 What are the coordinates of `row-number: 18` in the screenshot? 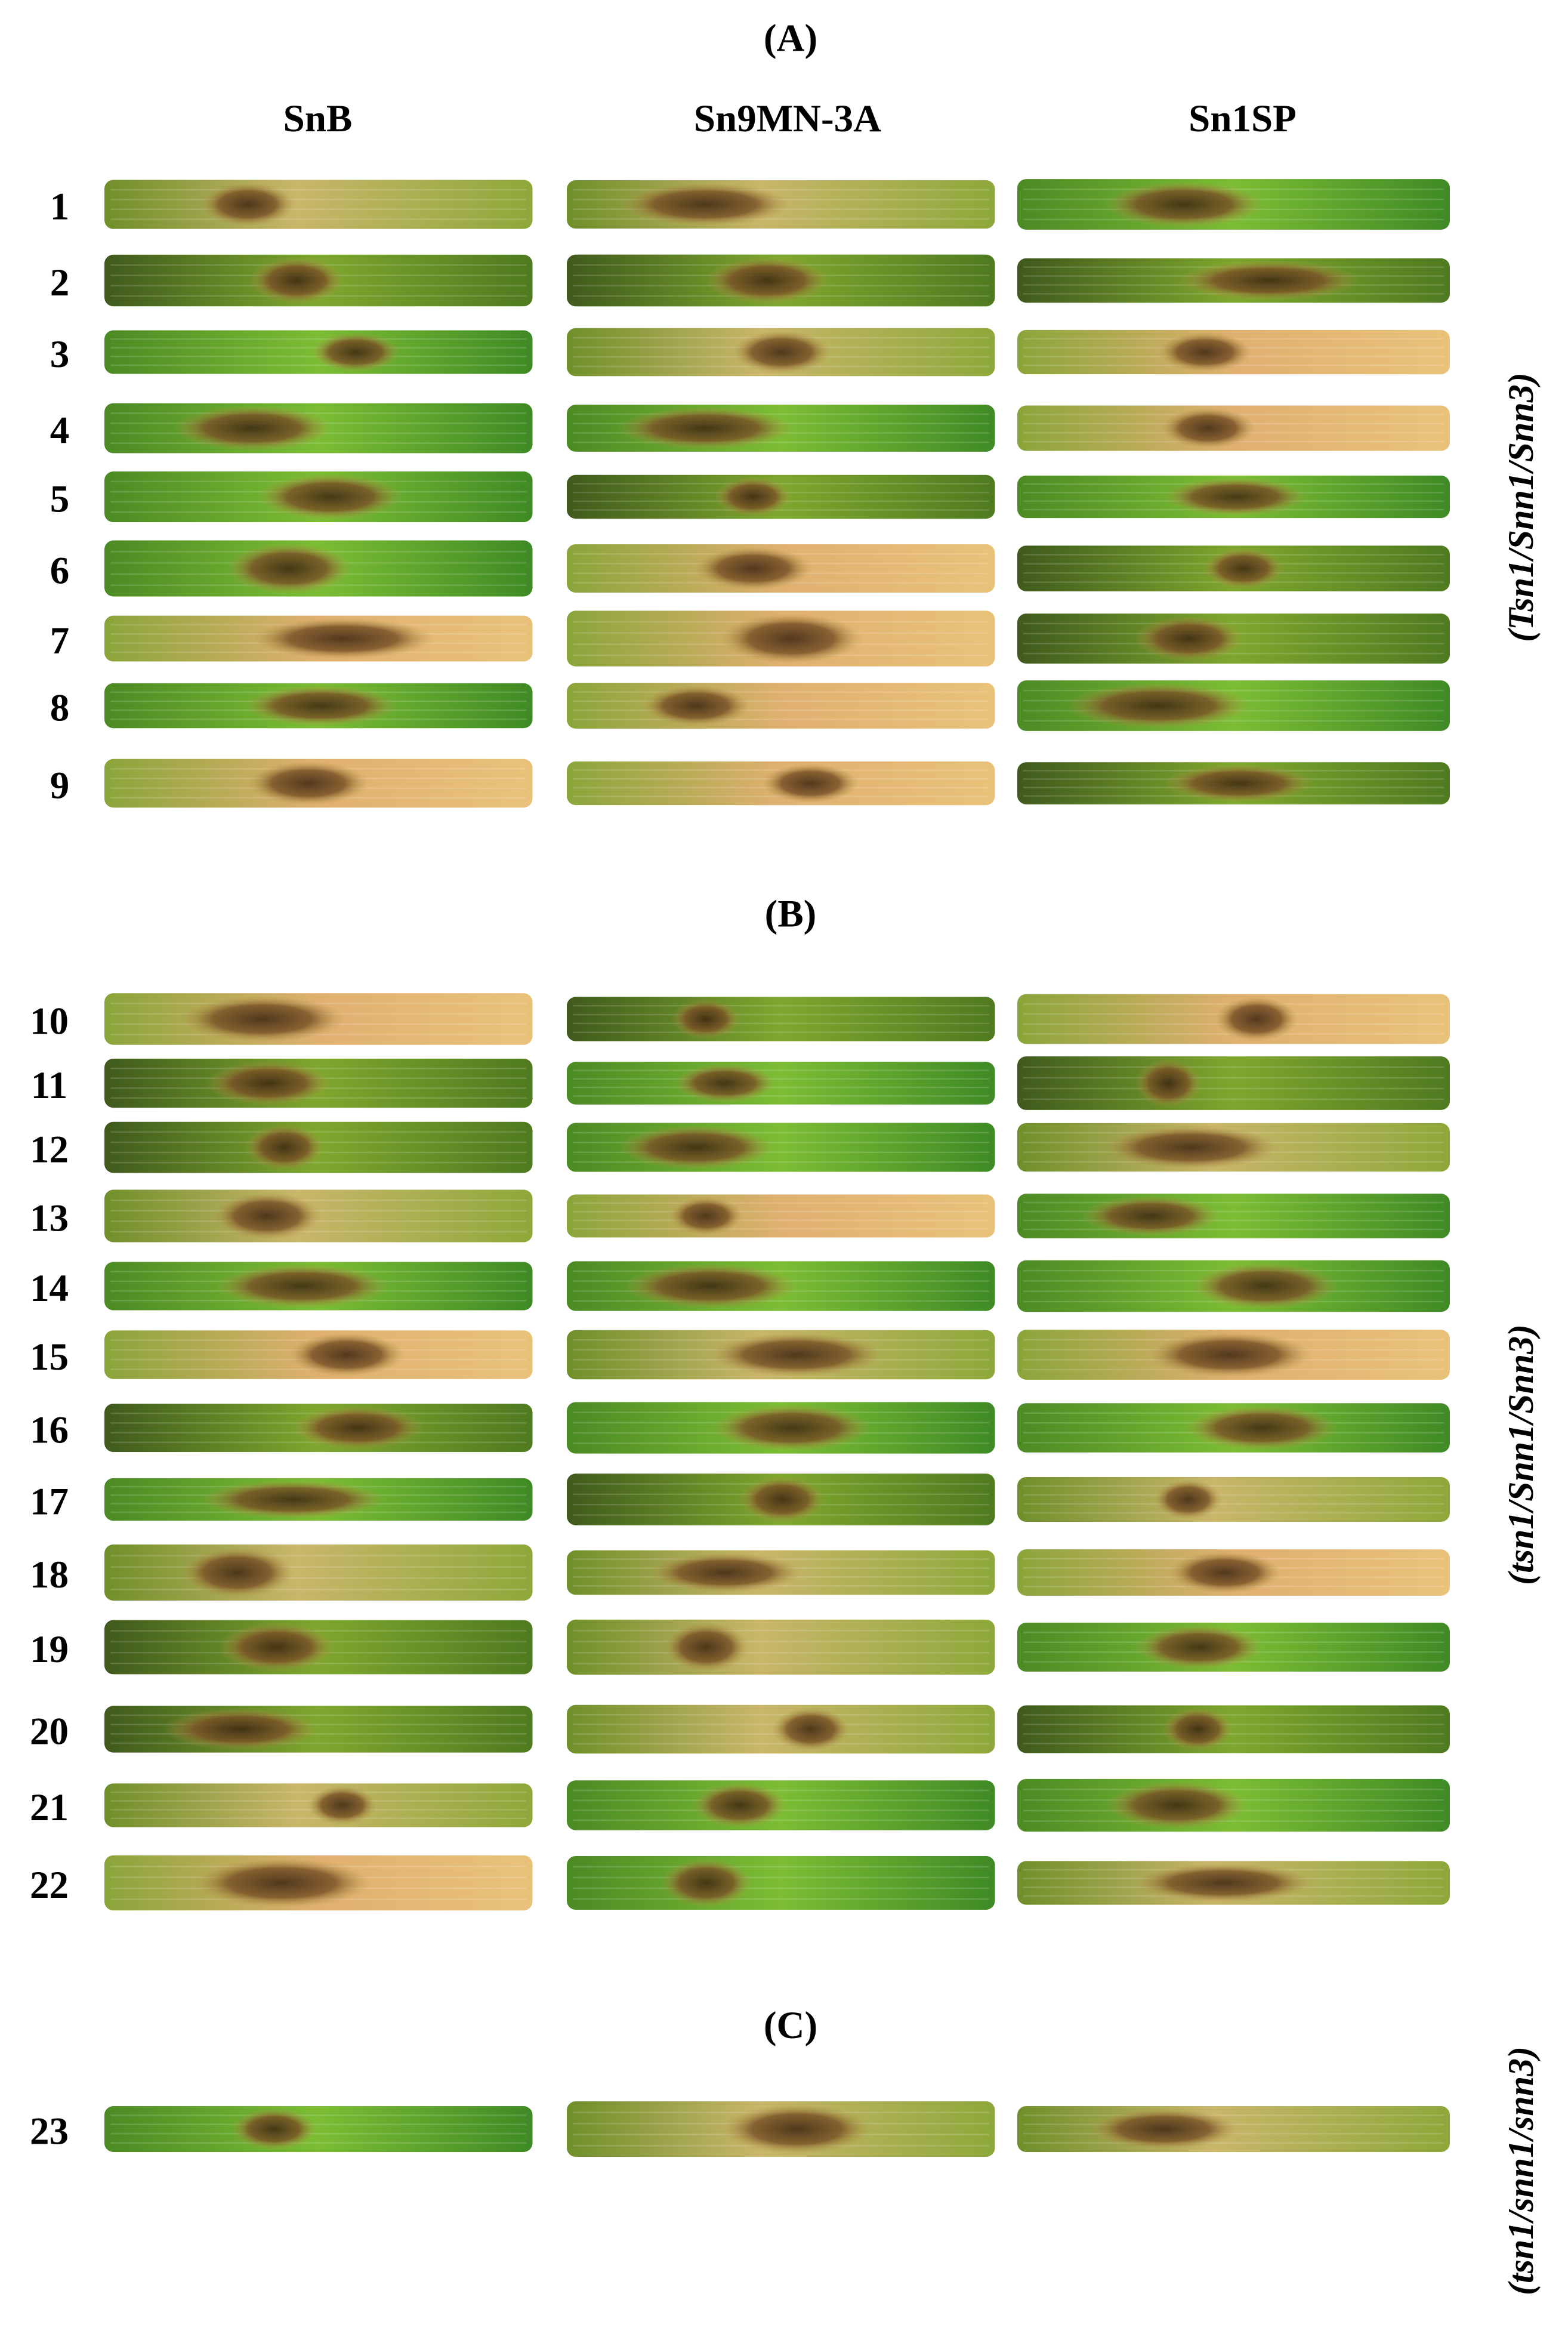 It's located at (49, 1574).